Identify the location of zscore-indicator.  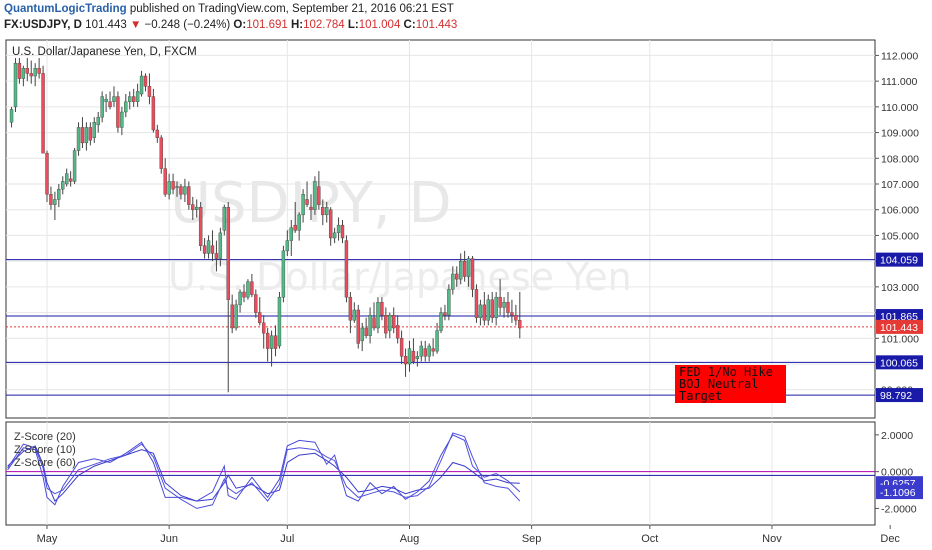
(440, 470).